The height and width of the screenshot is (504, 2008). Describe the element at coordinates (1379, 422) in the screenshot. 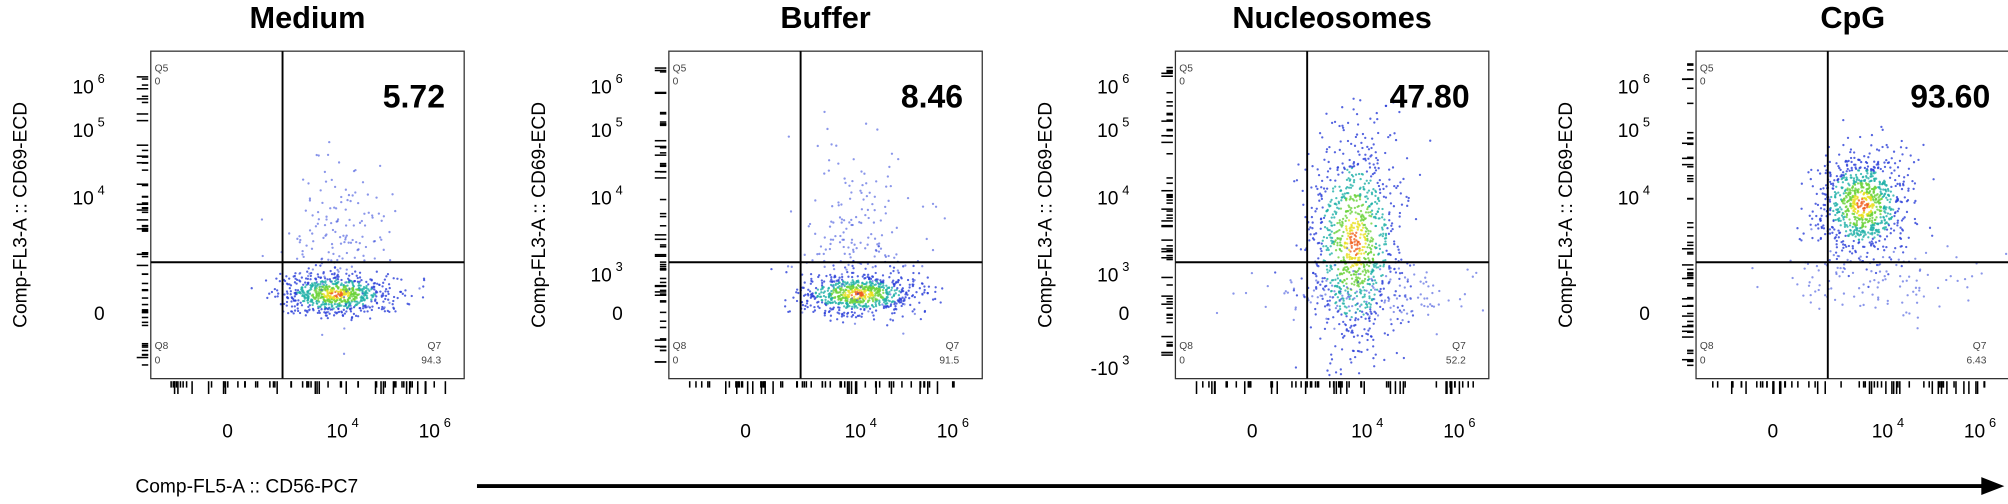

I see `x-tick-label-exp: 4` at that location.